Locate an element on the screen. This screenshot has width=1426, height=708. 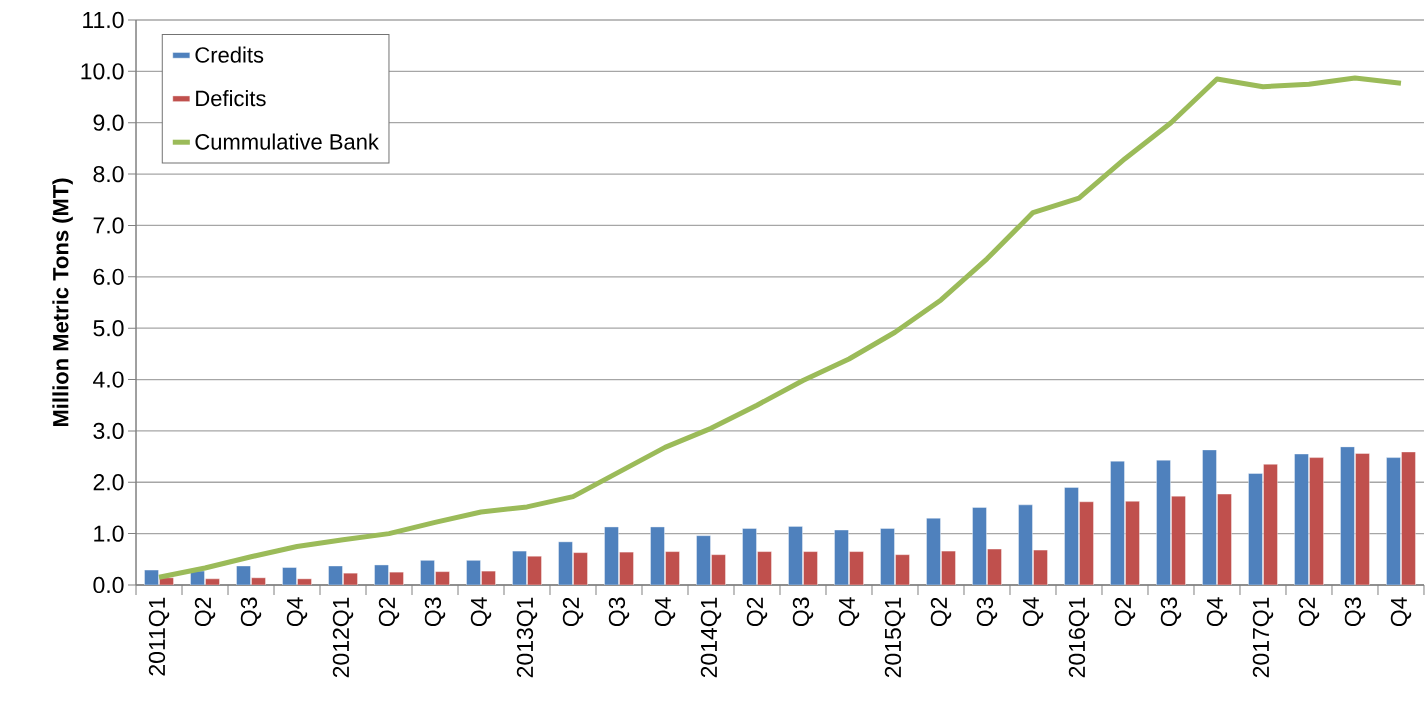
x-tick-label: 2017Q1 is located at coordinates (1263, 637).